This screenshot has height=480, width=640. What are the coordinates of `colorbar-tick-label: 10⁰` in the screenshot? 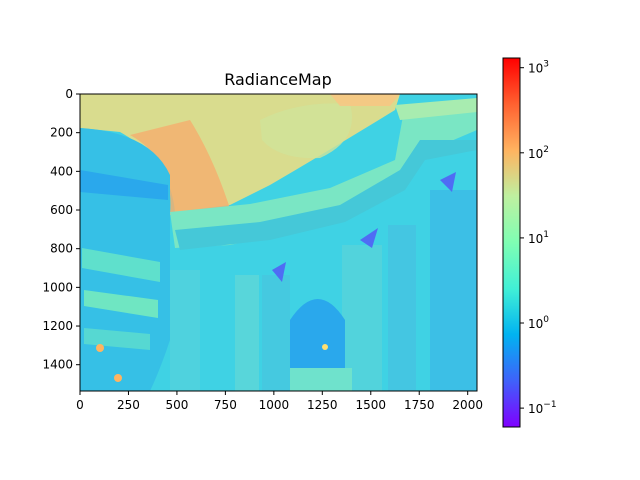 It's located at (538, 323).